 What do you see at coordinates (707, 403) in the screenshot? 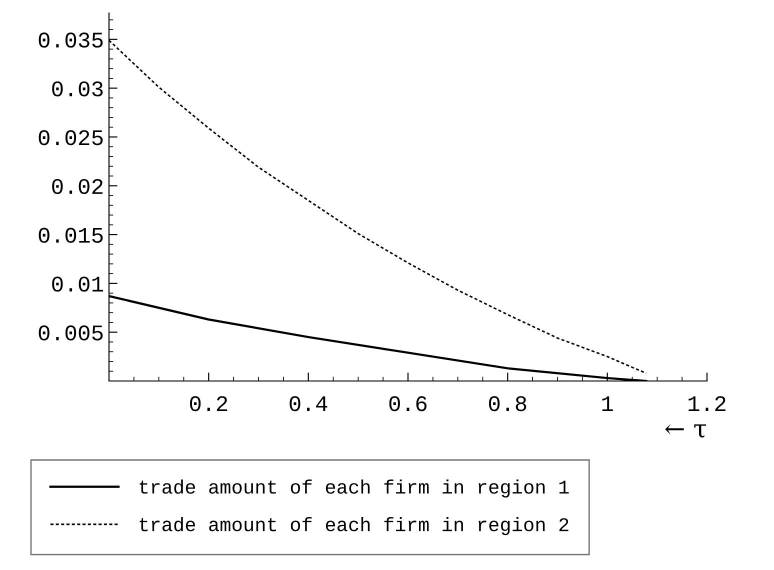
I see `x-tick-label: 1.2` at bounding box center [707, 403].